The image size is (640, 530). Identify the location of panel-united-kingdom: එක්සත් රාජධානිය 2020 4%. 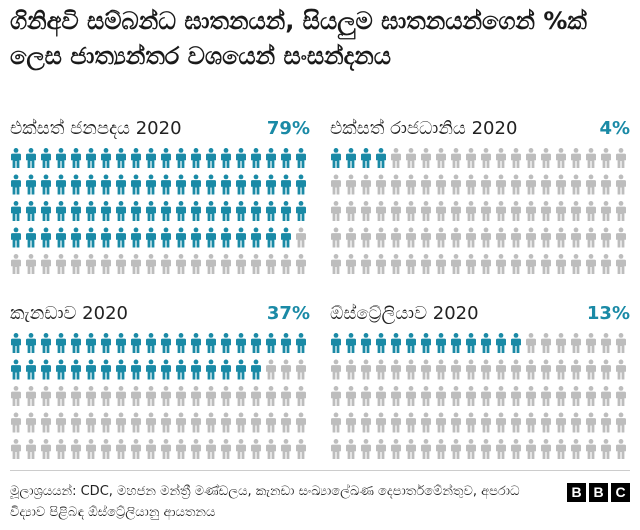
(480, 196).